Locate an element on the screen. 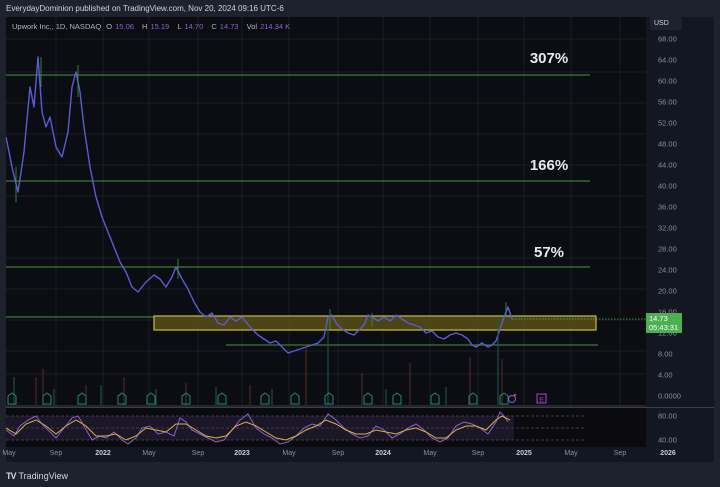  price-tick: 44.00 is located at coordinates (667, 165).